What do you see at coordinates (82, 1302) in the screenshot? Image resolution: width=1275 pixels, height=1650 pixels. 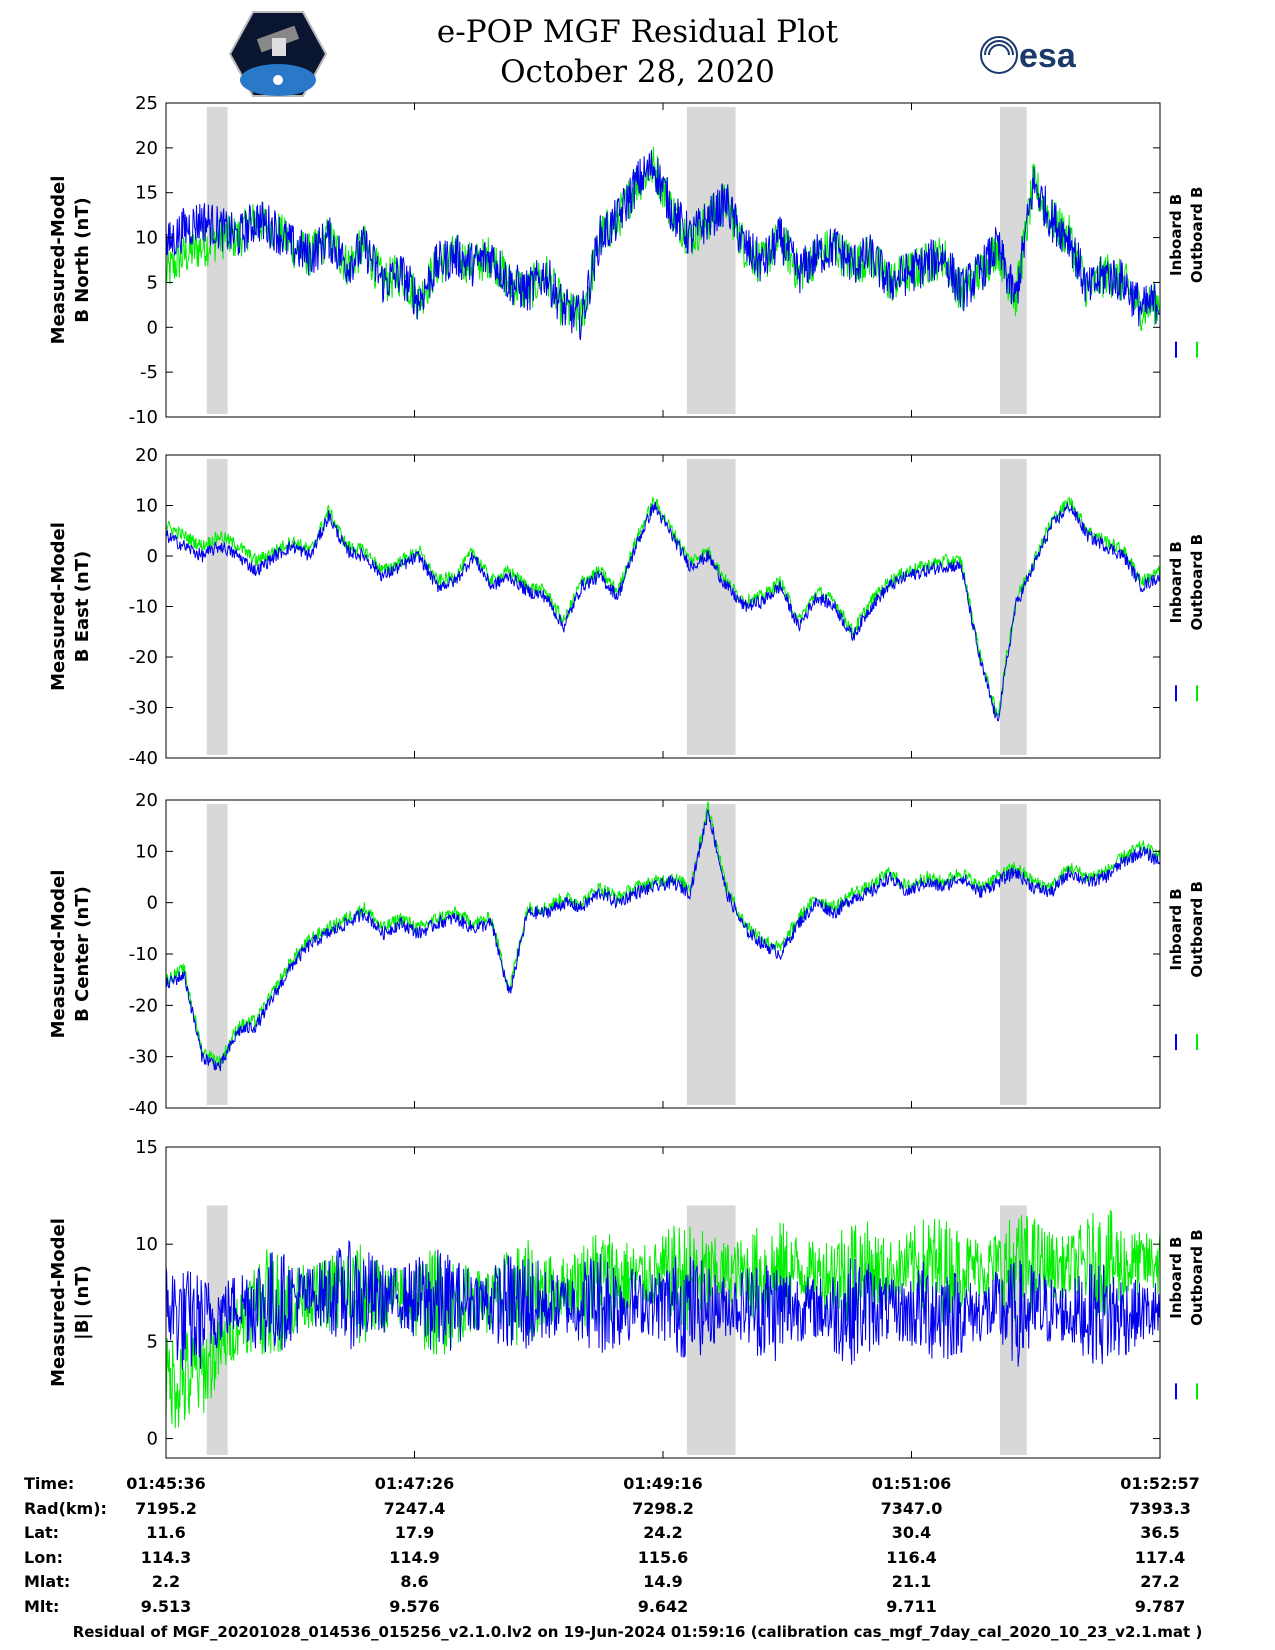 I see `y-axis-label: |B| (nT)` at bounding box center [82, 1302].